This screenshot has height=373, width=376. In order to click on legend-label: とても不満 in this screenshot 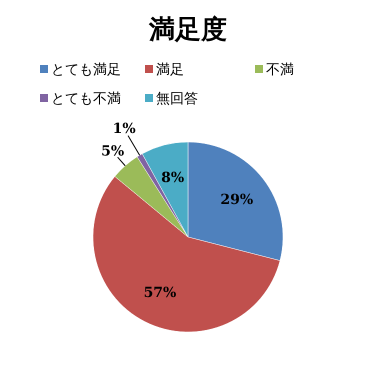, I will do `click(86, 99)`.